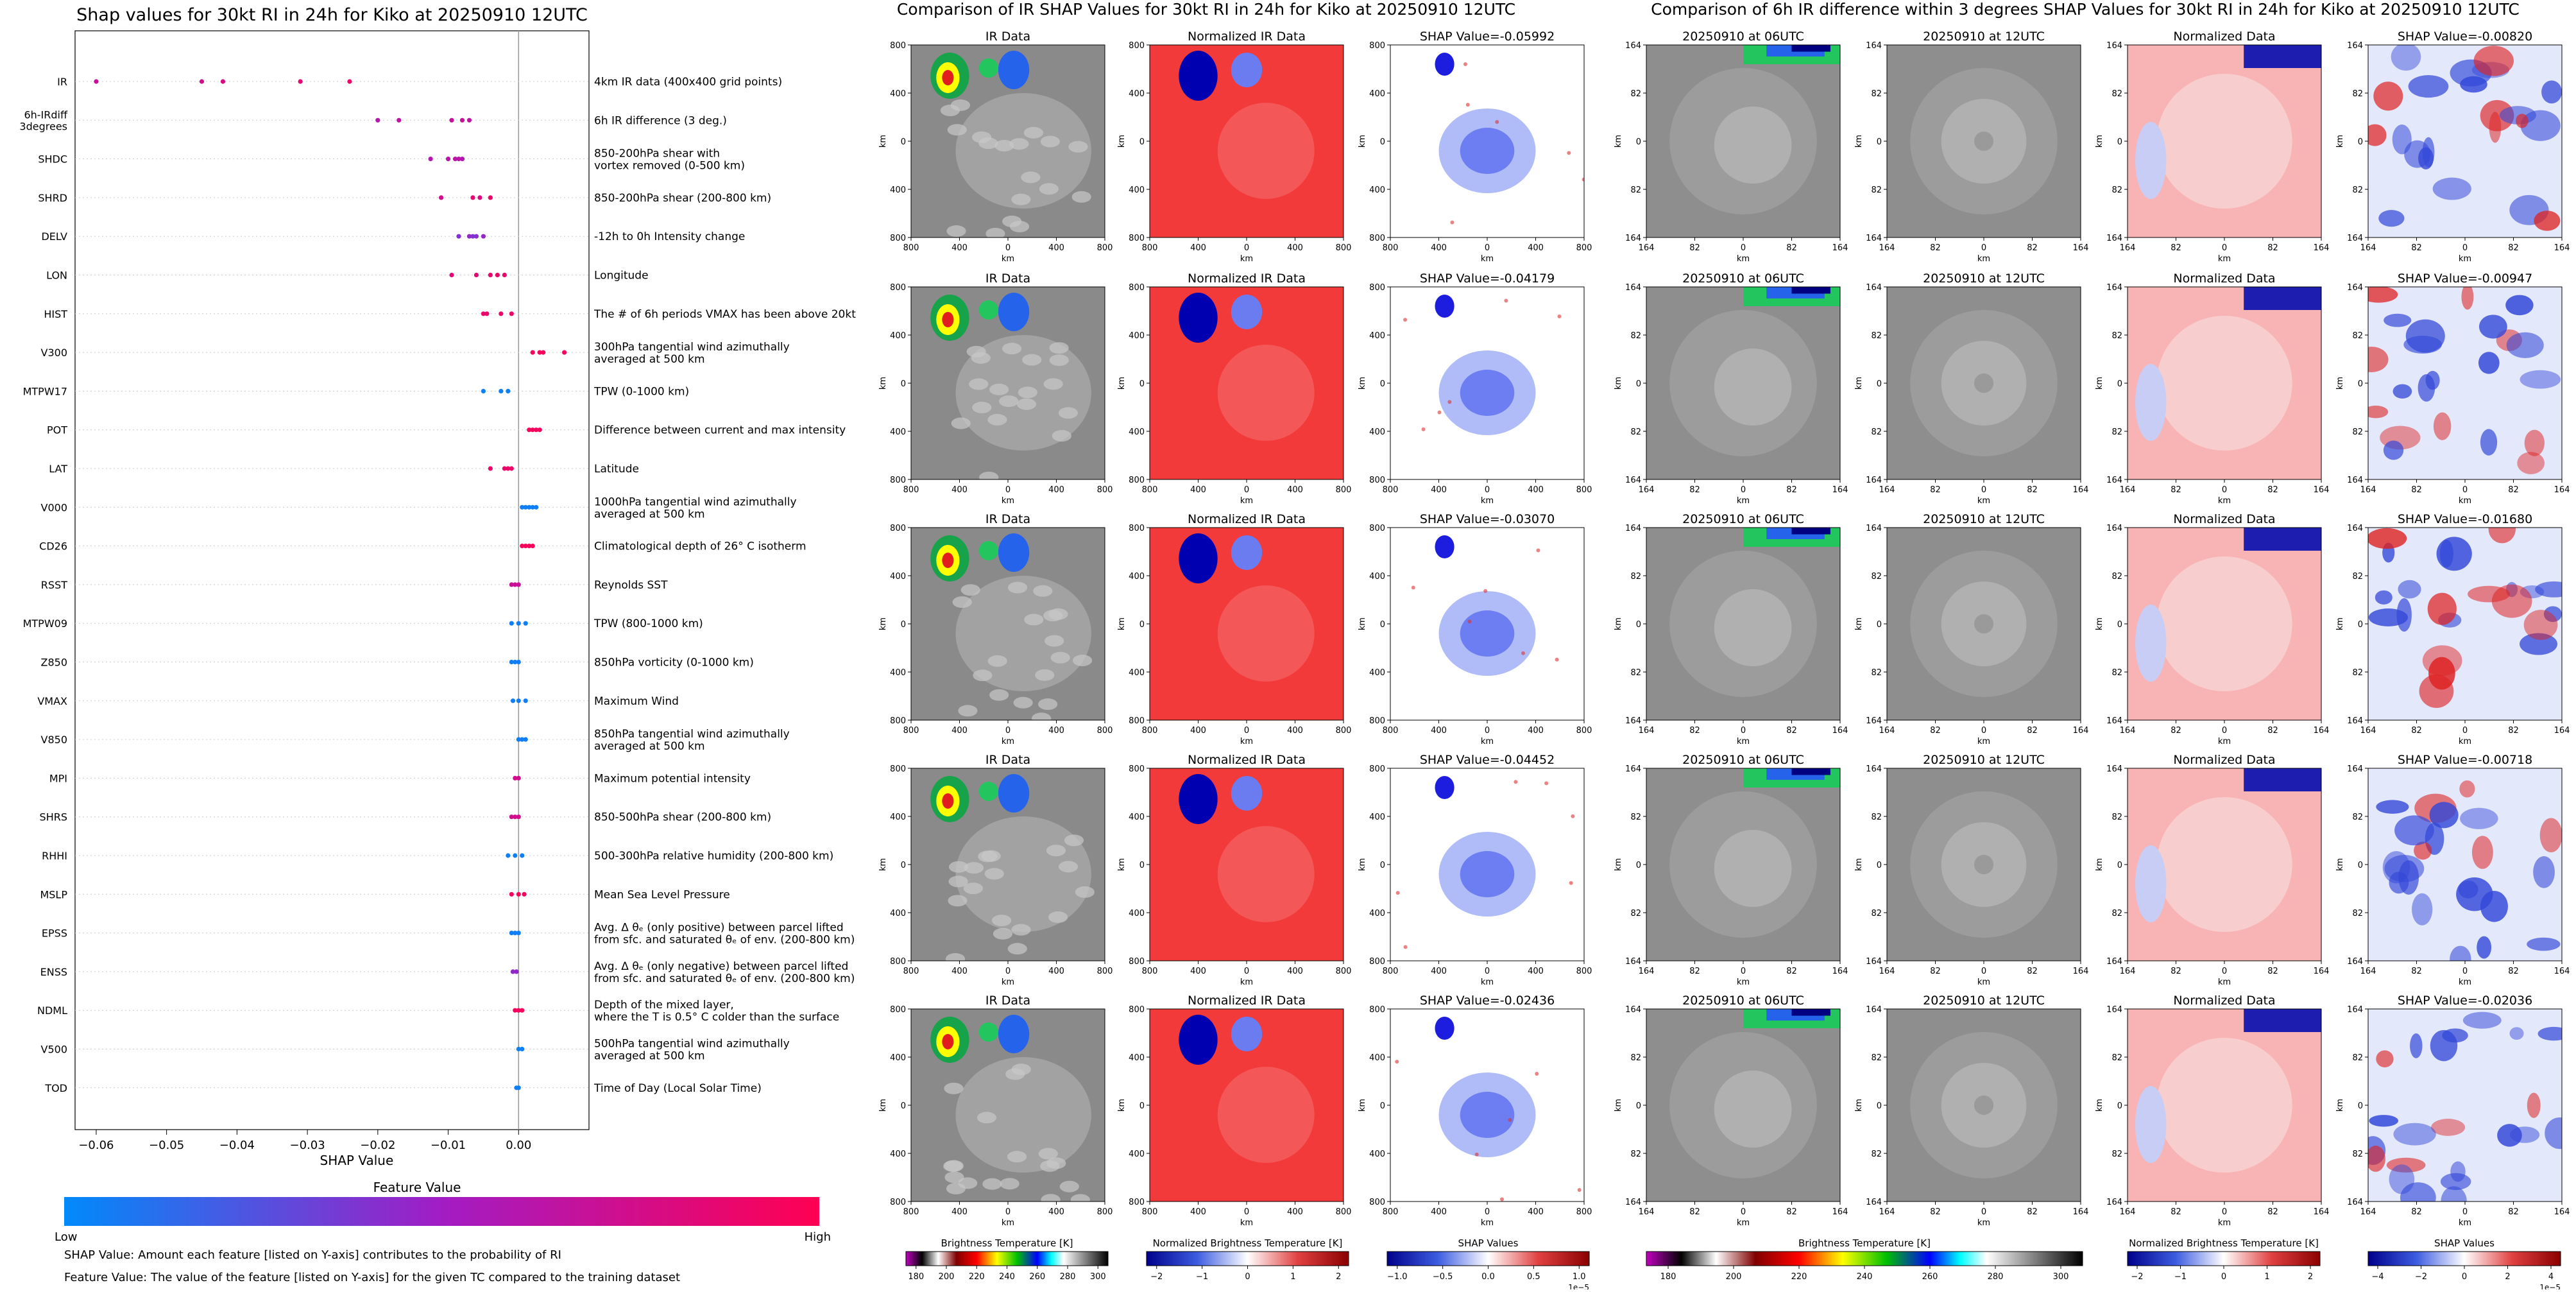 Image resolution: width=2576 pixels, height=1292 pixels. Describe the element at coordinates (2550, 1286) in the screenshot. I see `colorbar-scale: 1e−5` at that location.